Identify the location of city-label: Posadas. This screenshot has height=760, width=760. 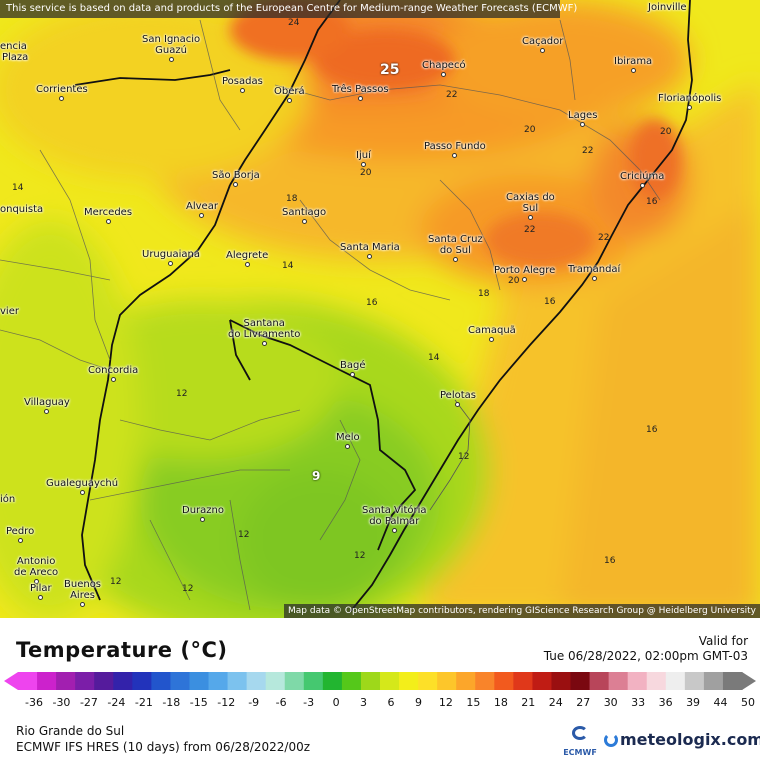
(242, 84).